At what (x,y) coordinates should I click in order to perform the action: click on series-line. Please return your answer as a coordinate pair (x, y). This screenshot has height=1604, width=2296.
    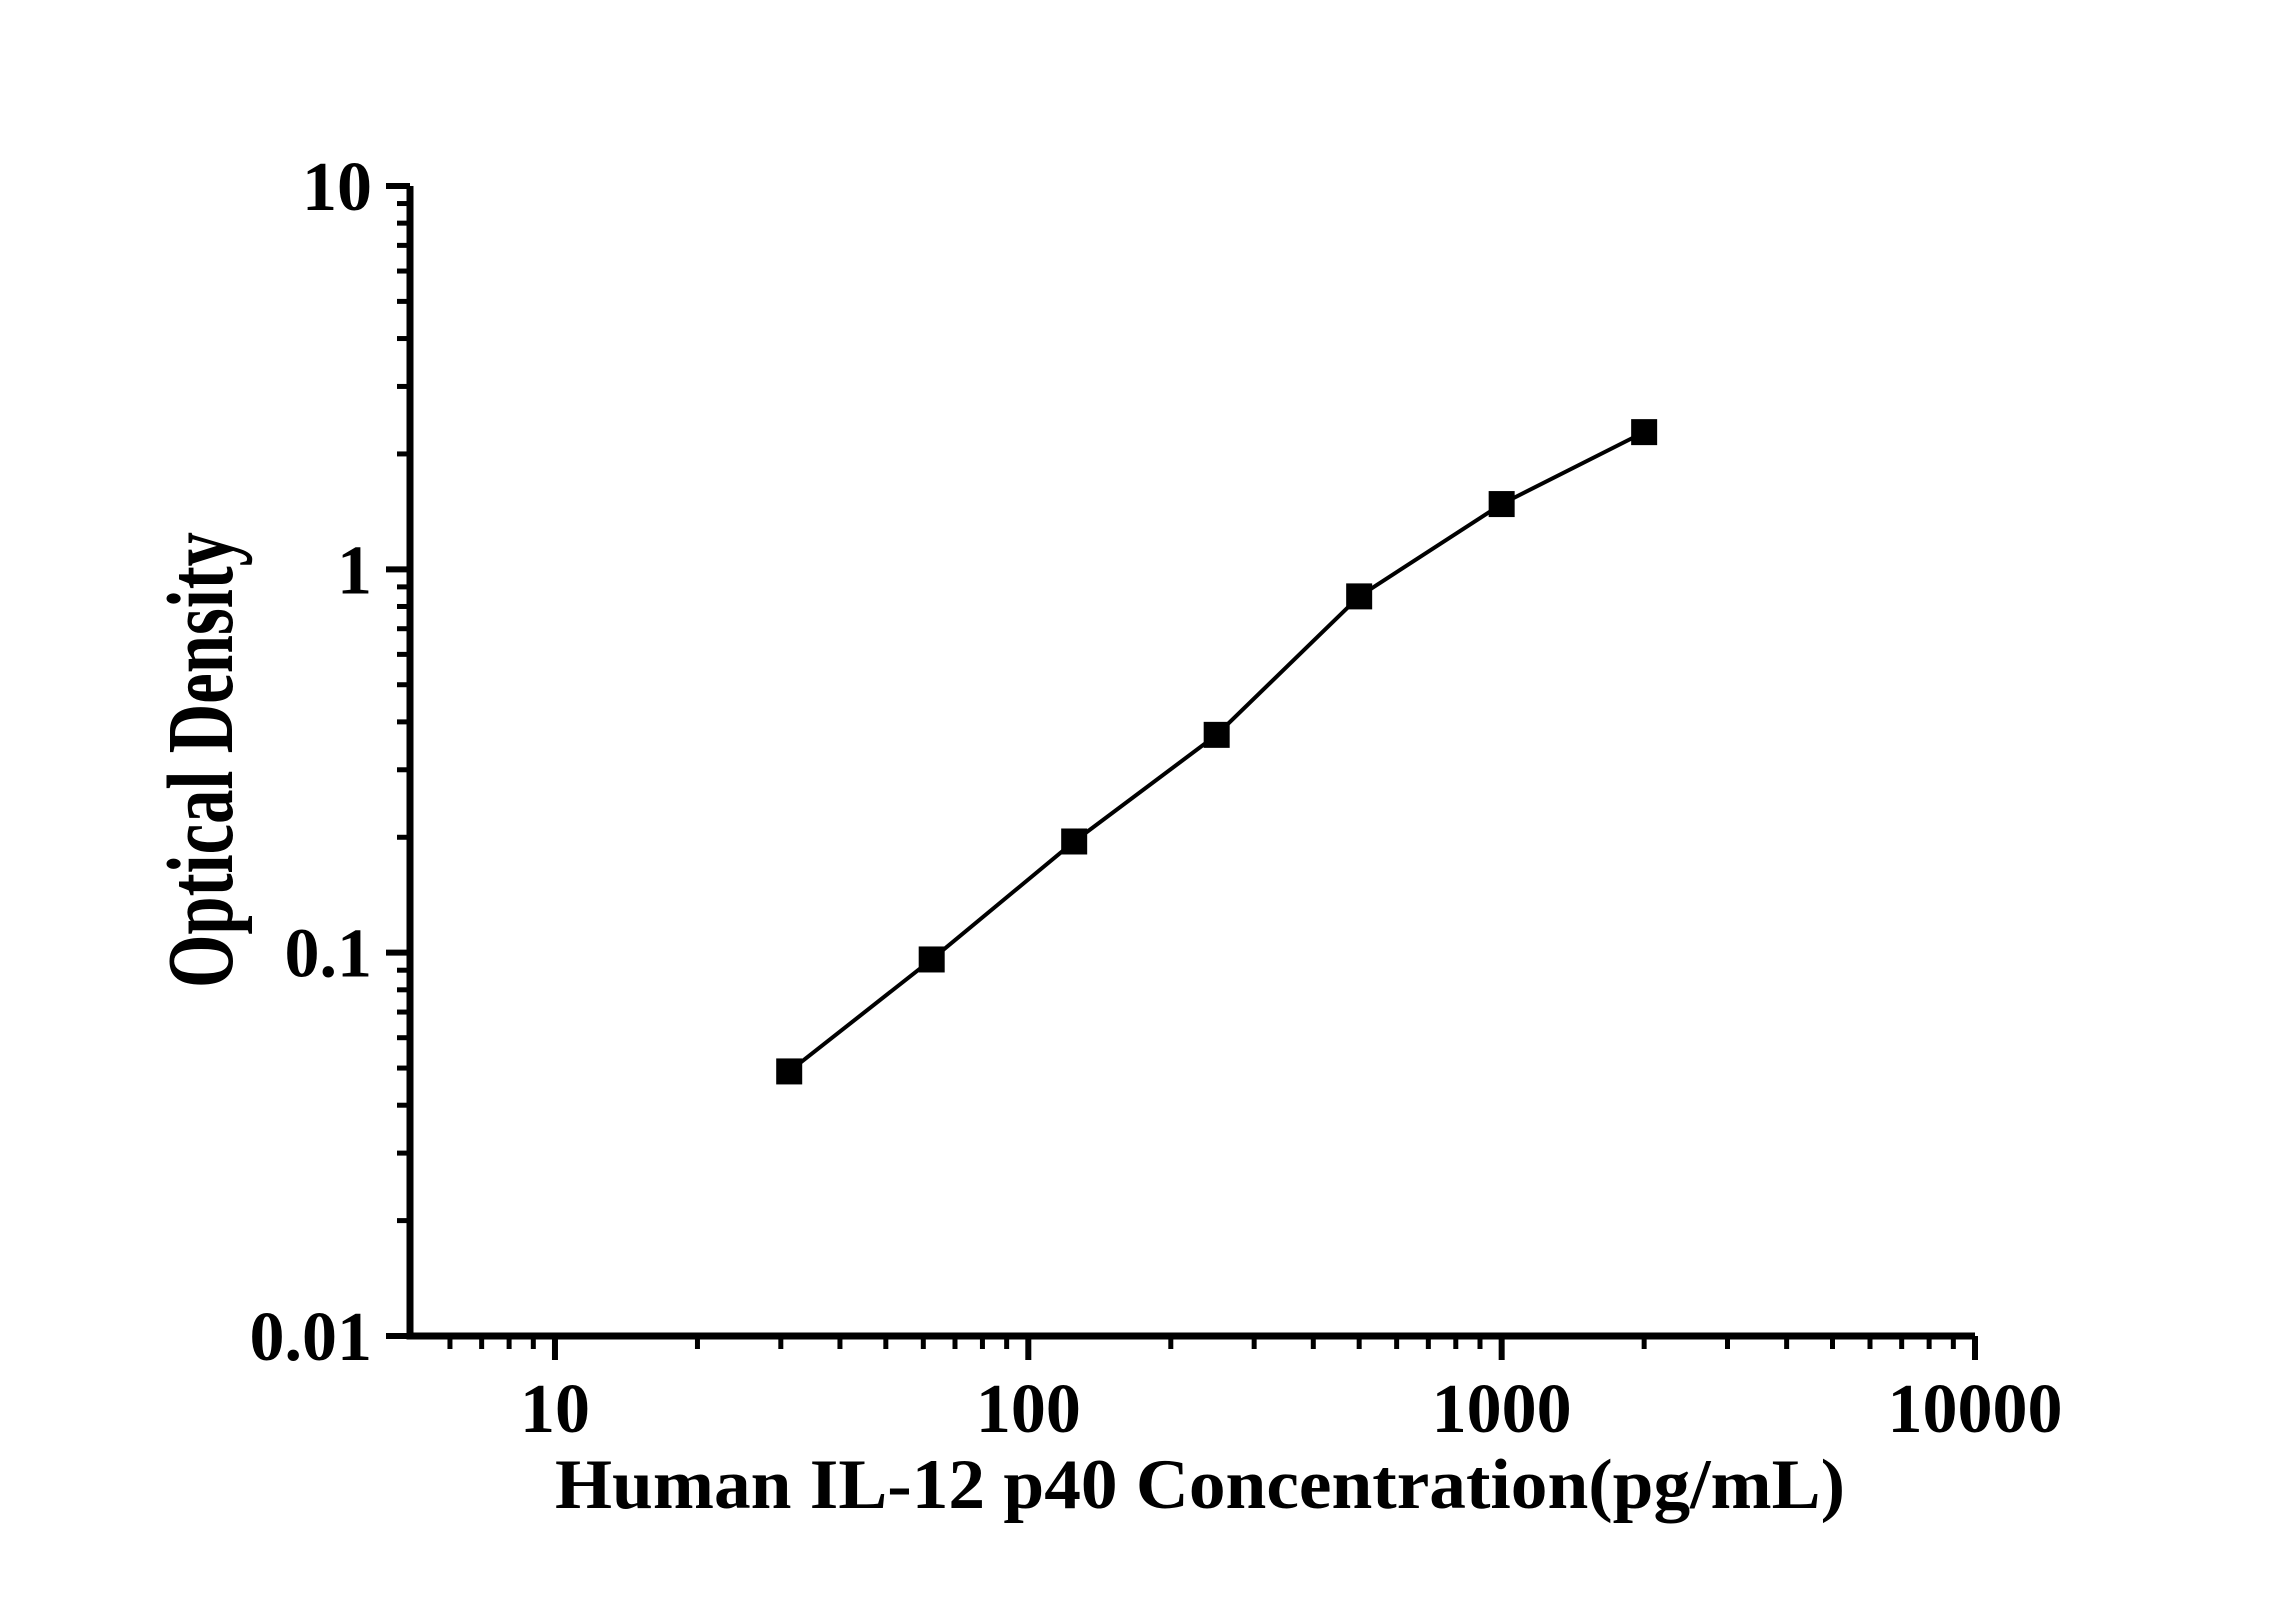
    Looking at the image, I should click on (1216, 751).